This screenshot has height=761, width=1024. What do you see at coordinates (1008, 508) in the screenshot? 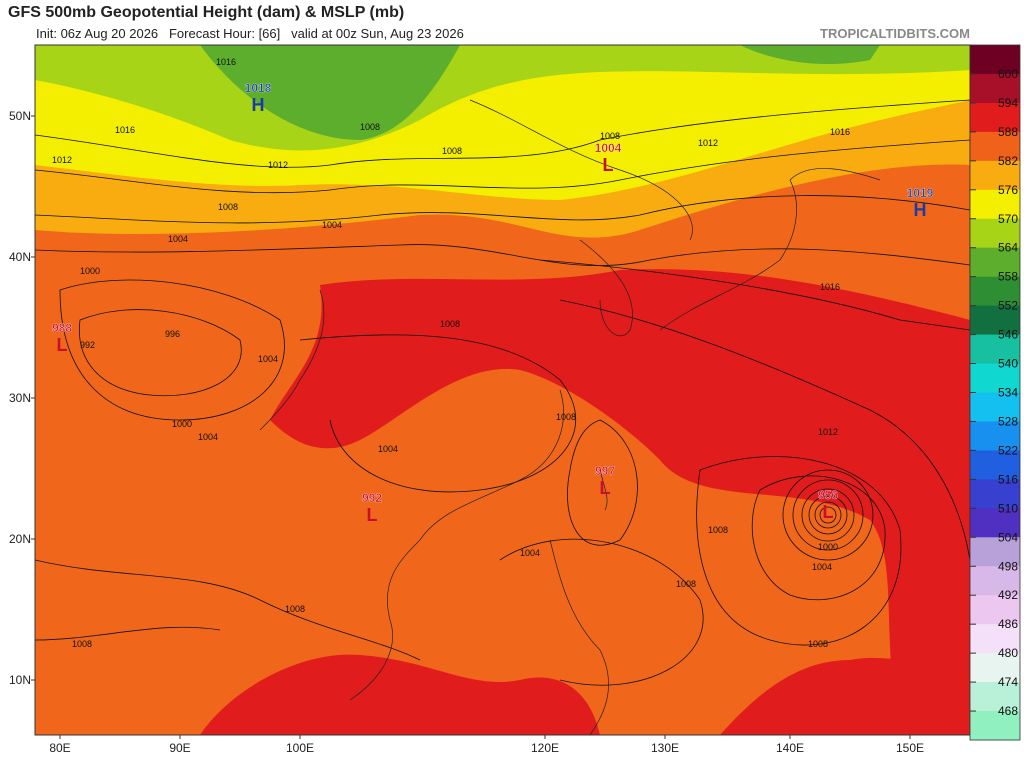
I see `colorbar-label: 510` at bounding box center [1008, 508].